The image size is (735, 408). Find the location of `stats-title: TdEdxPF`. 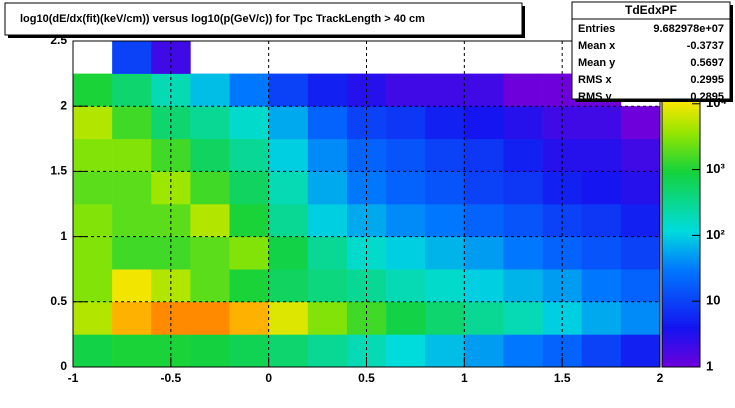

stats-title: TdEdxPF is located at coordinates (651, 10).